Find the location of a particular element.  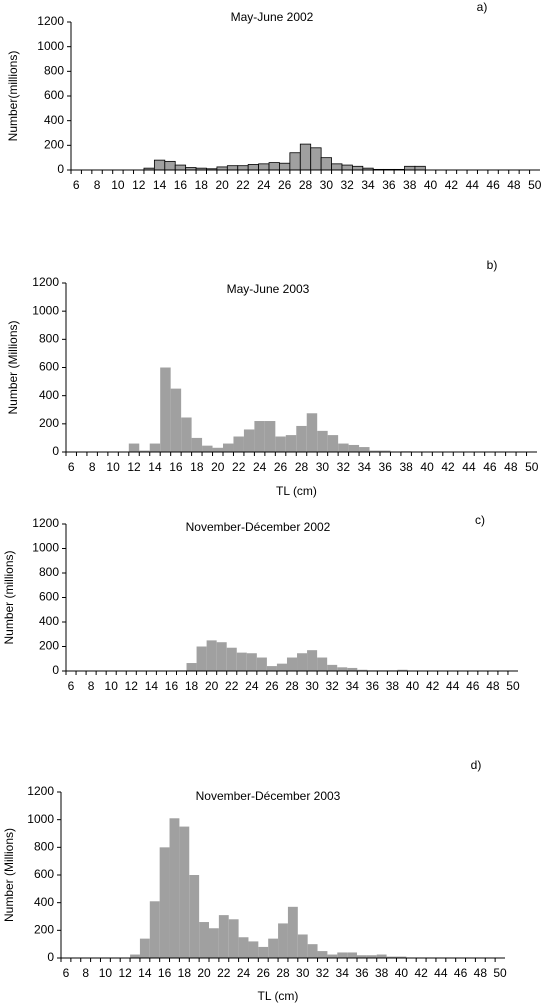

x-tick-label: 30 is located at coordinates (303, 973).